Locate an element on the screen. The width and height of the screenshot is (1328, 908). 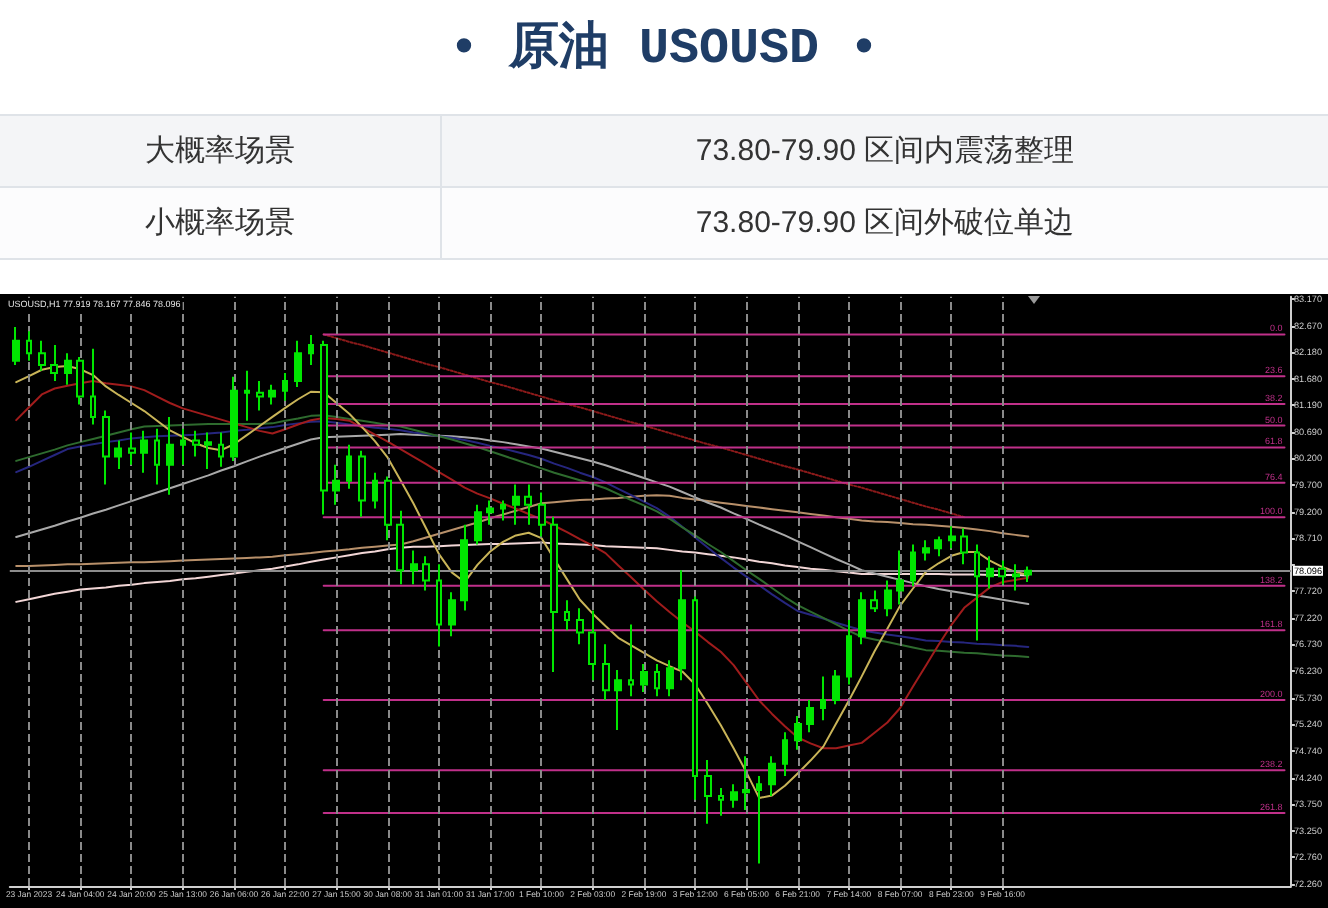
text: 小概率场景 is located at coordinates (220, 223).